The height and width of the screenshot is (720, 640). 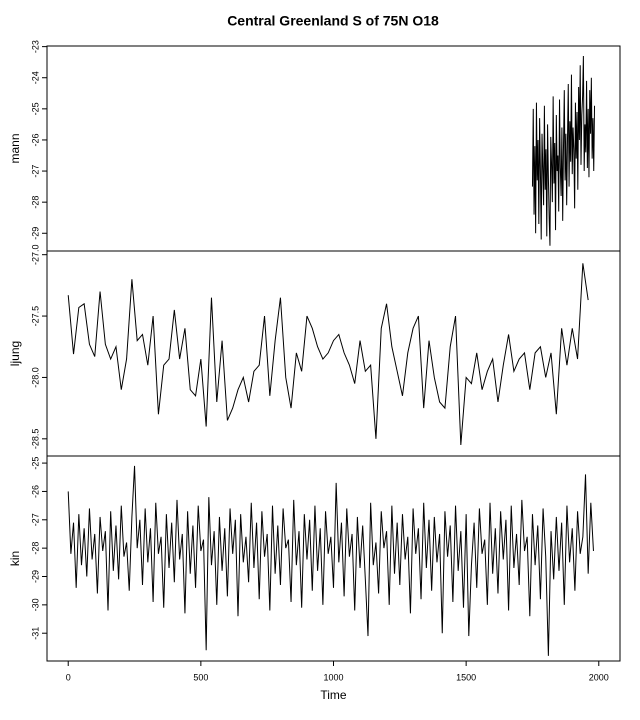 What do you see at coordinates (333, 677) in the screenshot?
I see `x-tick-label: 1000` at bounding box center [333, 677].